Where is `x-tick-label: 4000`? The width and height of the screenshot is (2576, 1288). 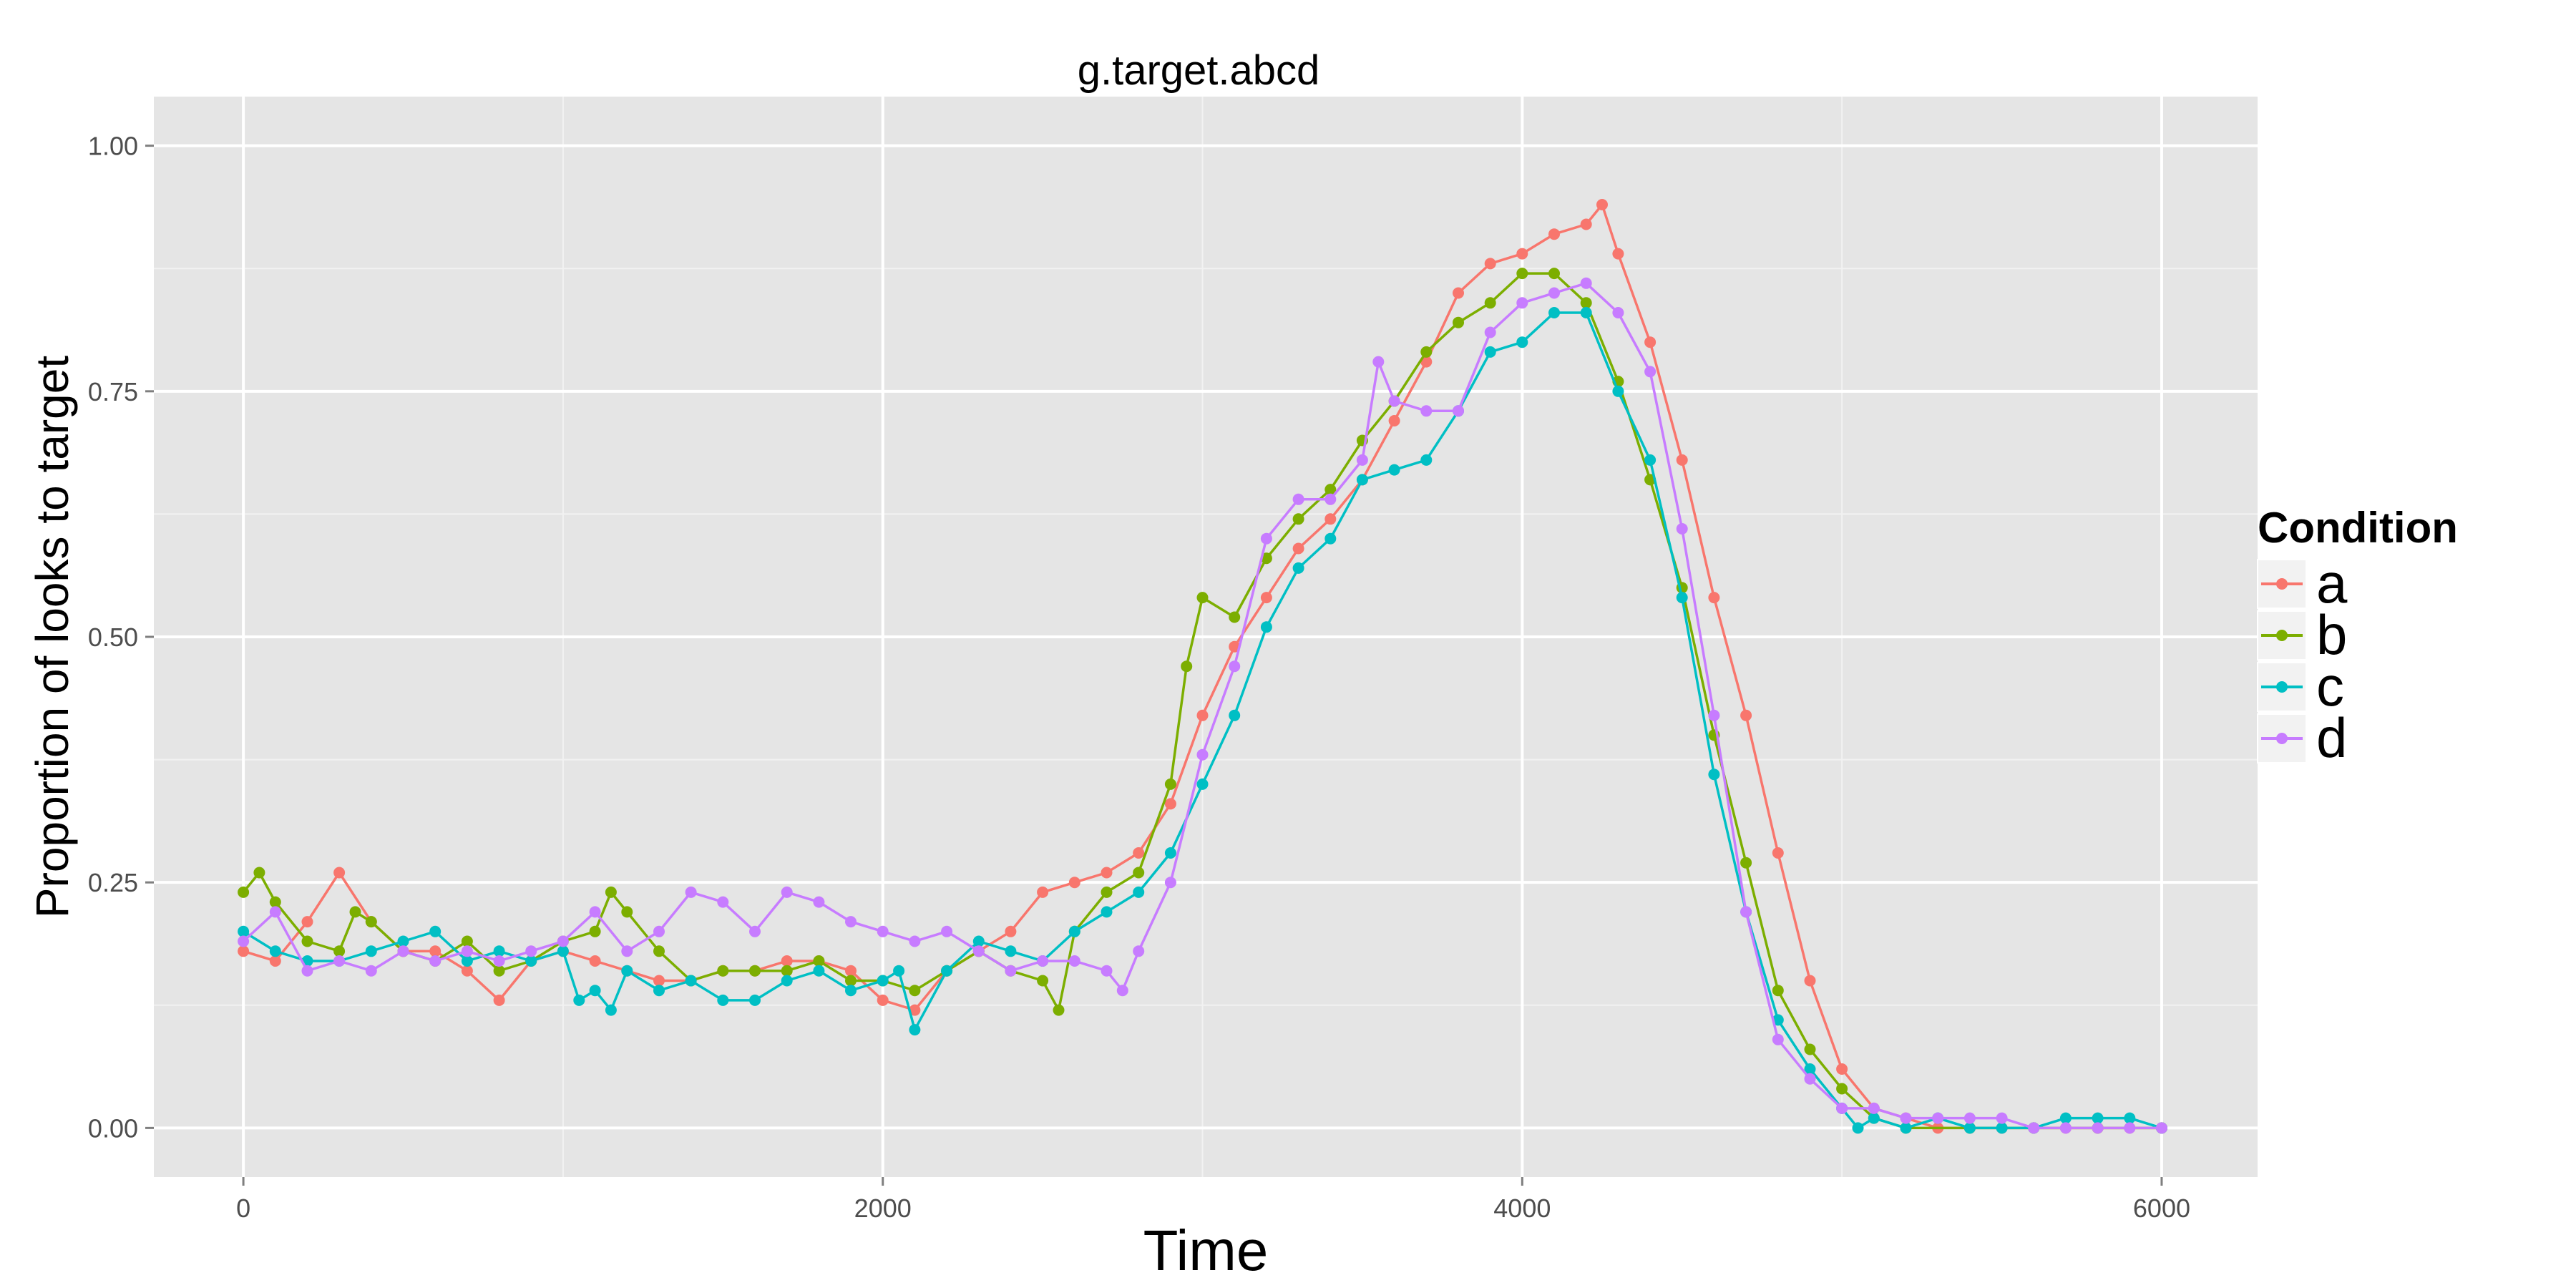
x-tick-label: 4000 is located at coordinates (1522, 1208).